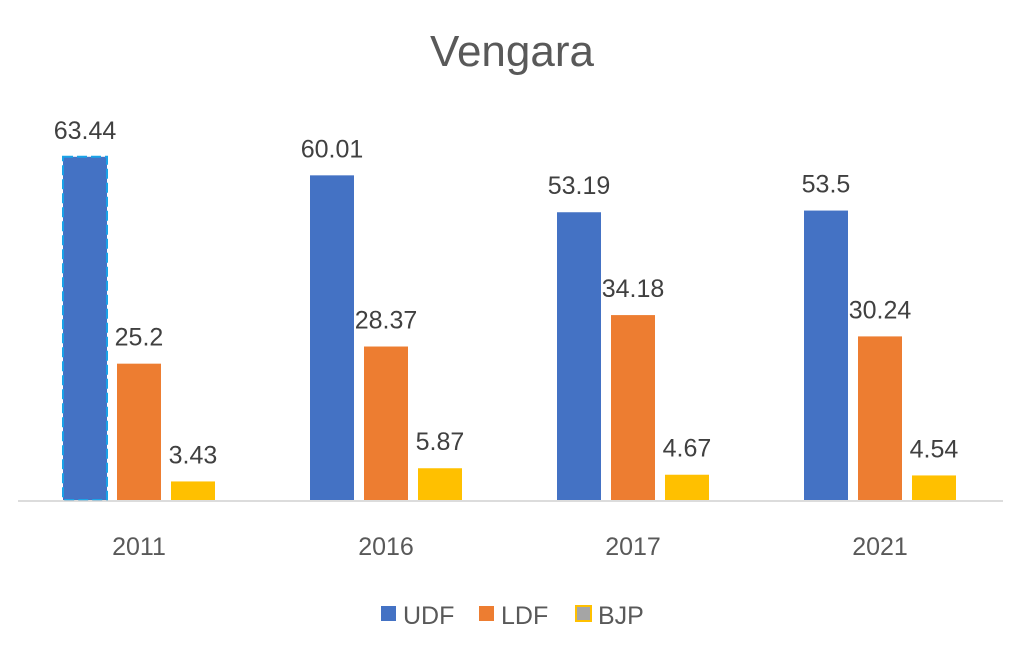 Image resolution: width=1024 pixels, height=656 pixels. Describe the element at coordinates (633, 547) in the screenshot. I see `x-tick-label: 2017` at that location.